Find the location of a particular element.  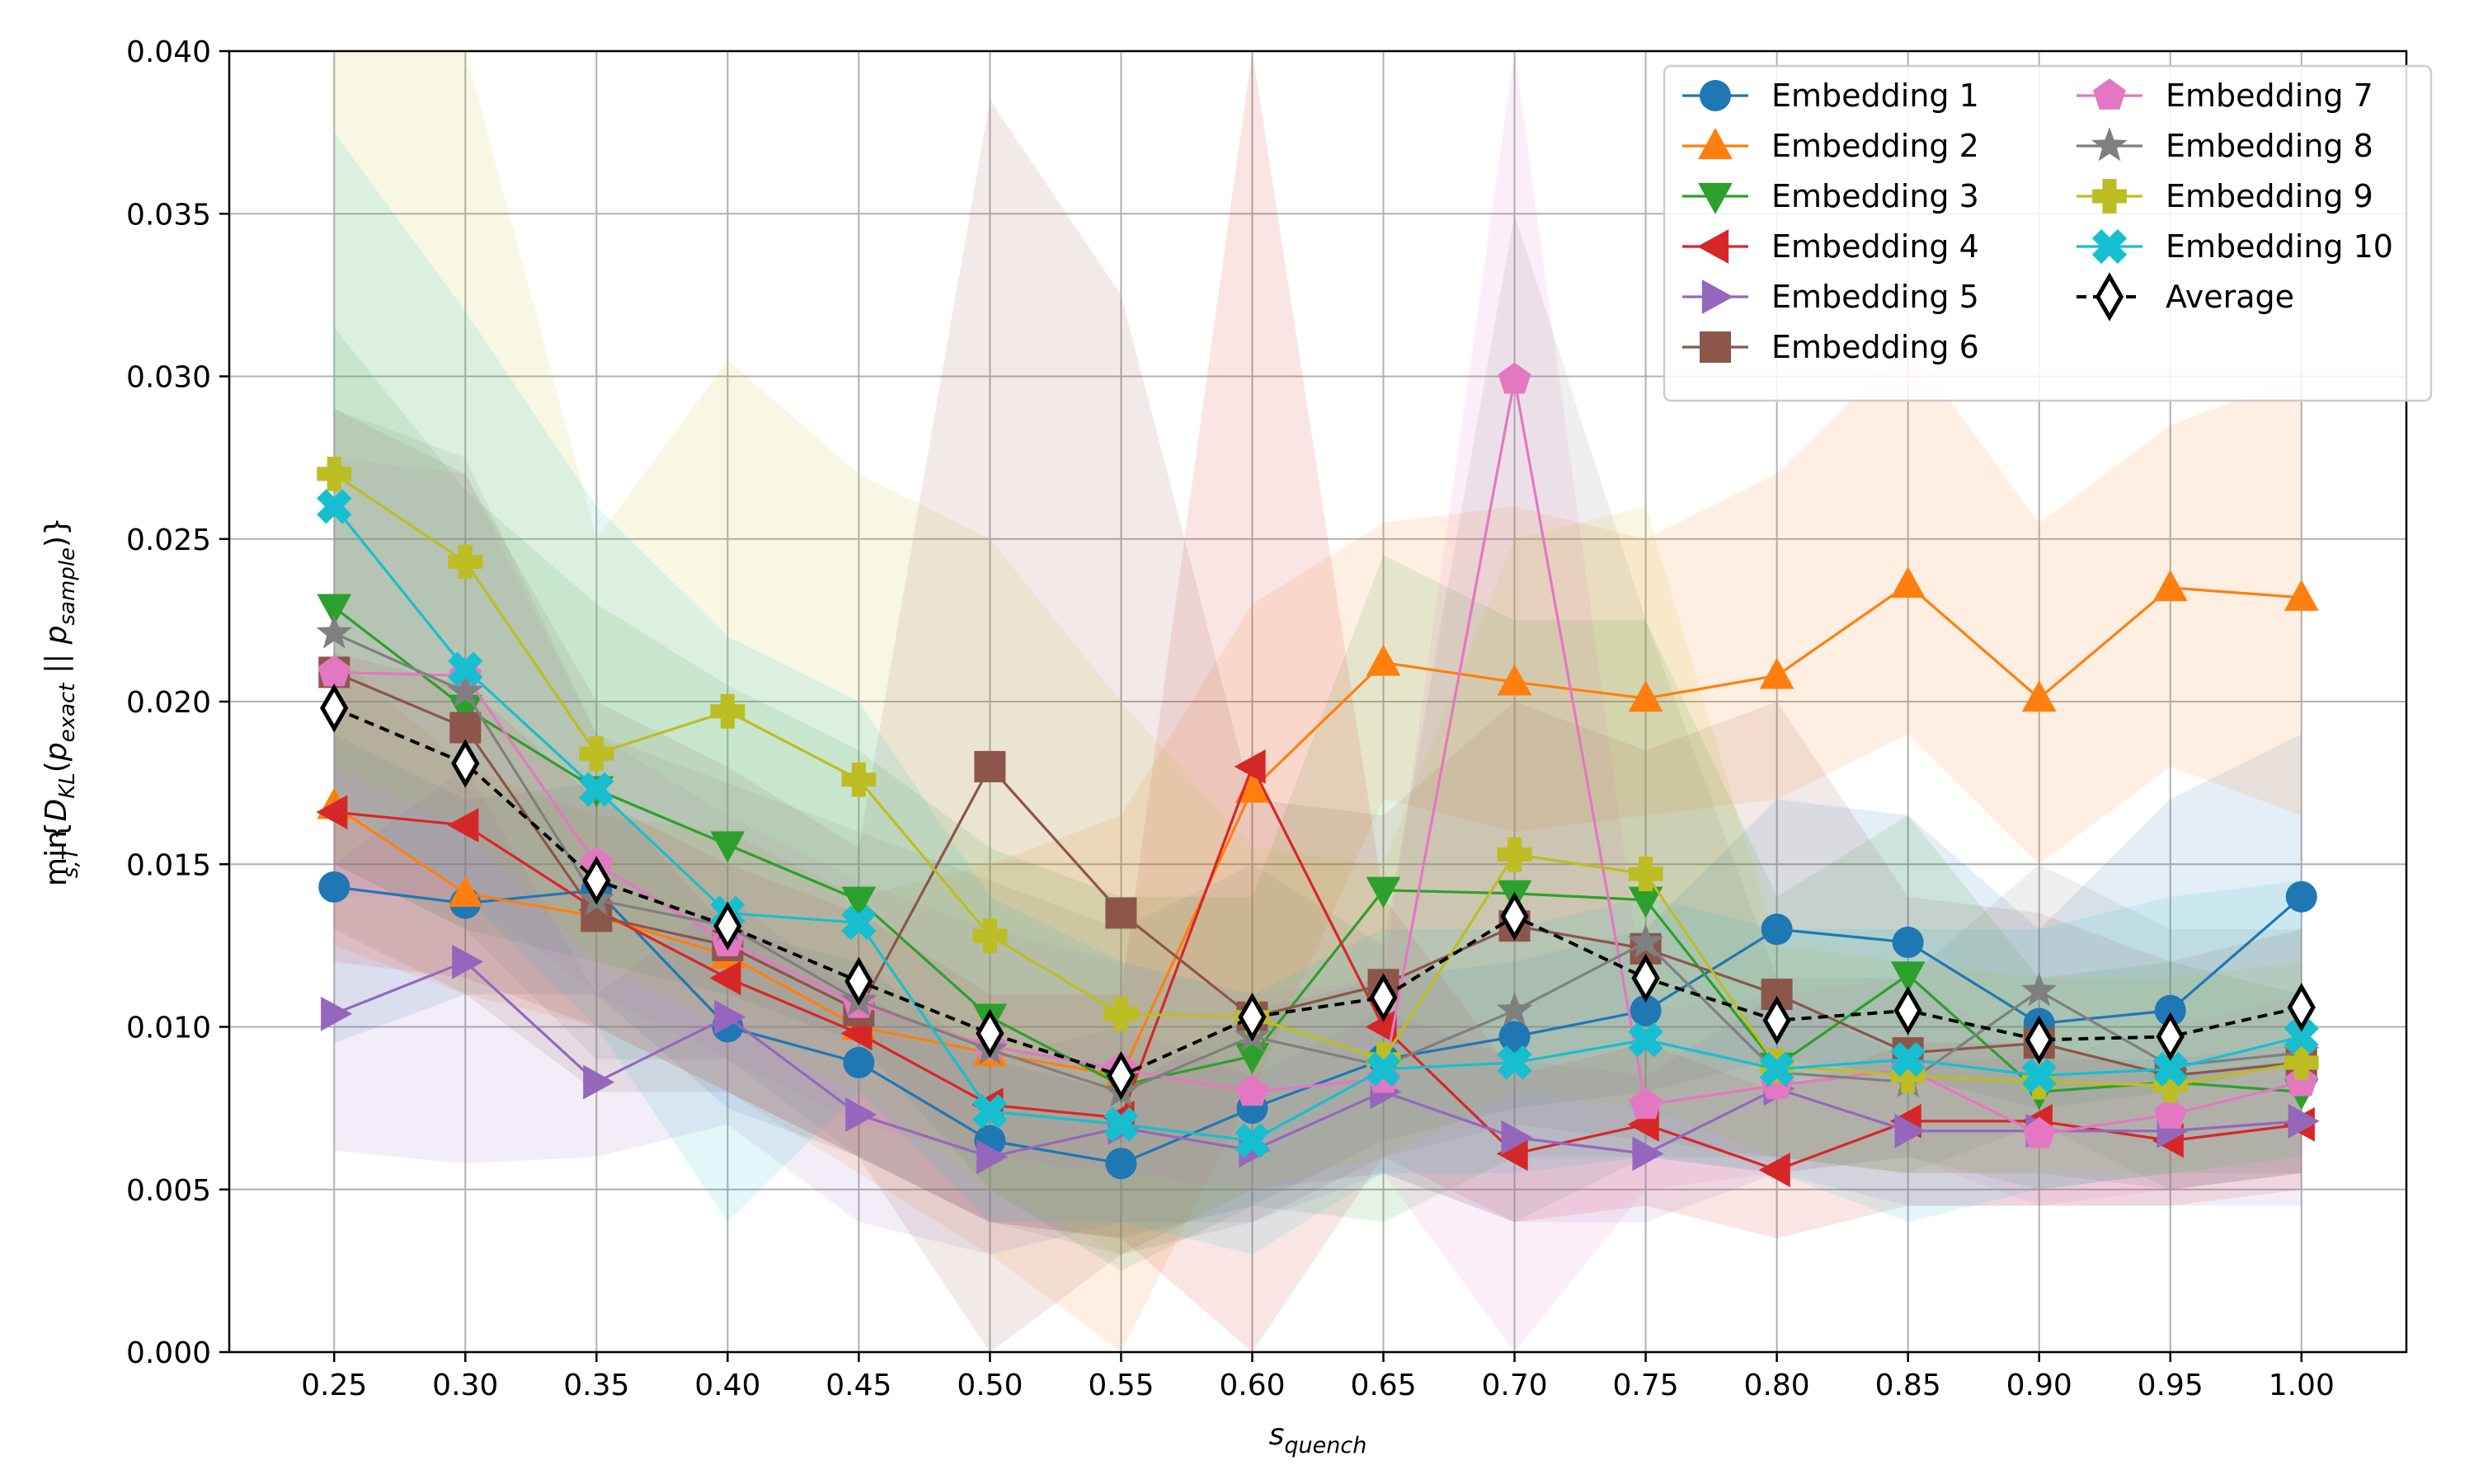

x-tick-label: 1.00 is located at coordinates (2302, 1385).